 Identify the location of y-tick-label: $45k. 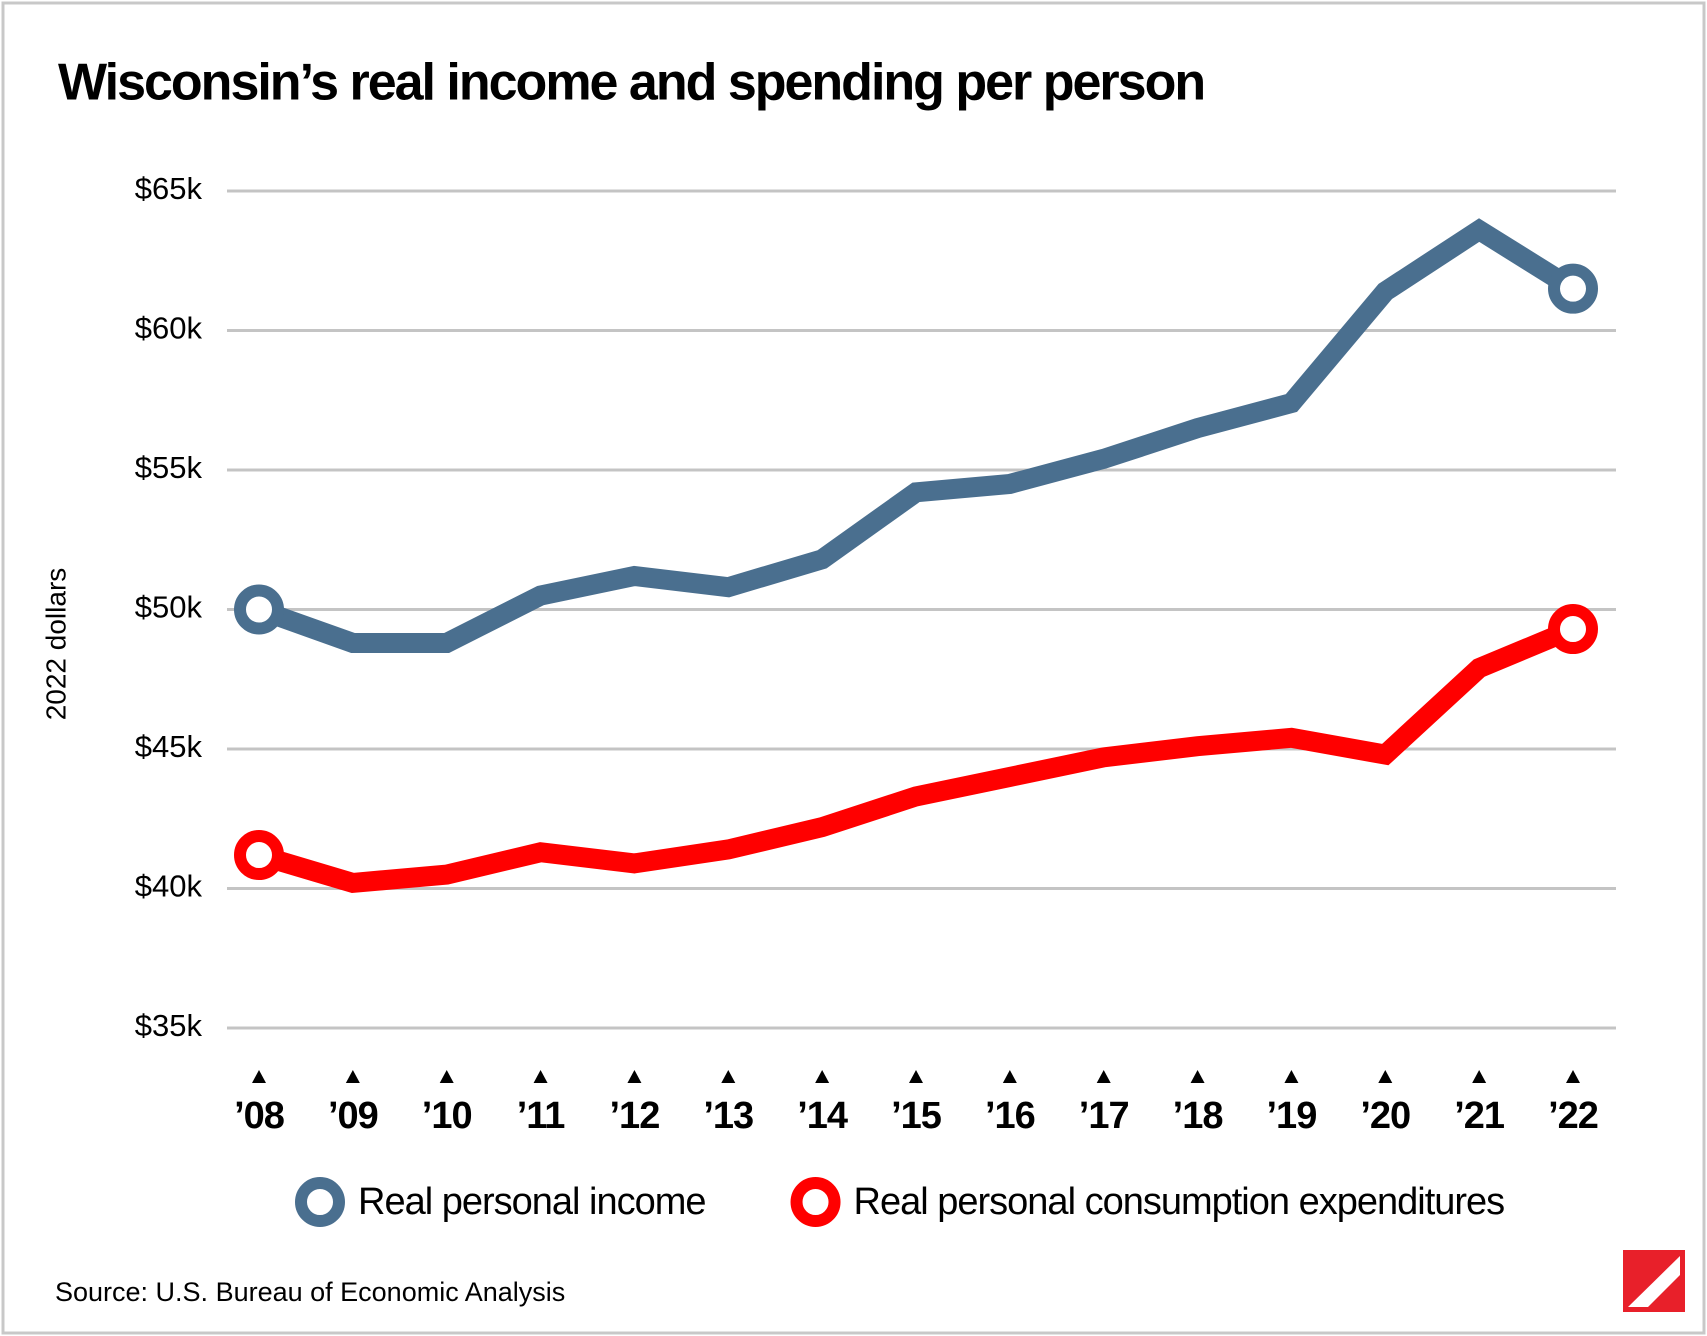
(169, 746).